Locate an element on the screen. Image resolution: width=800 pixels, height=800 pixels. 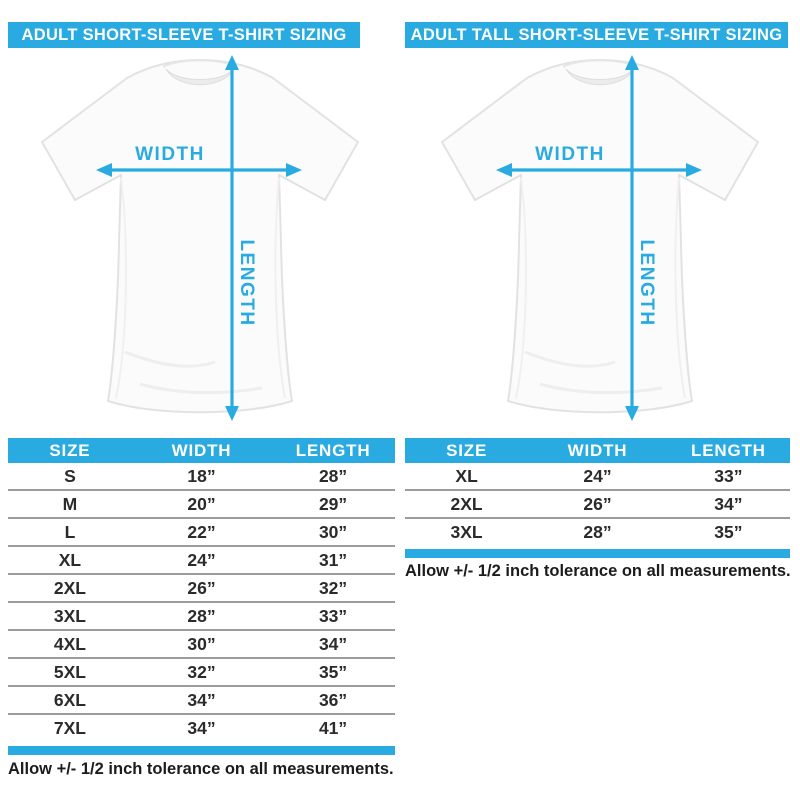
table-row: S 18” 28” is located at coordinates (201, 476).